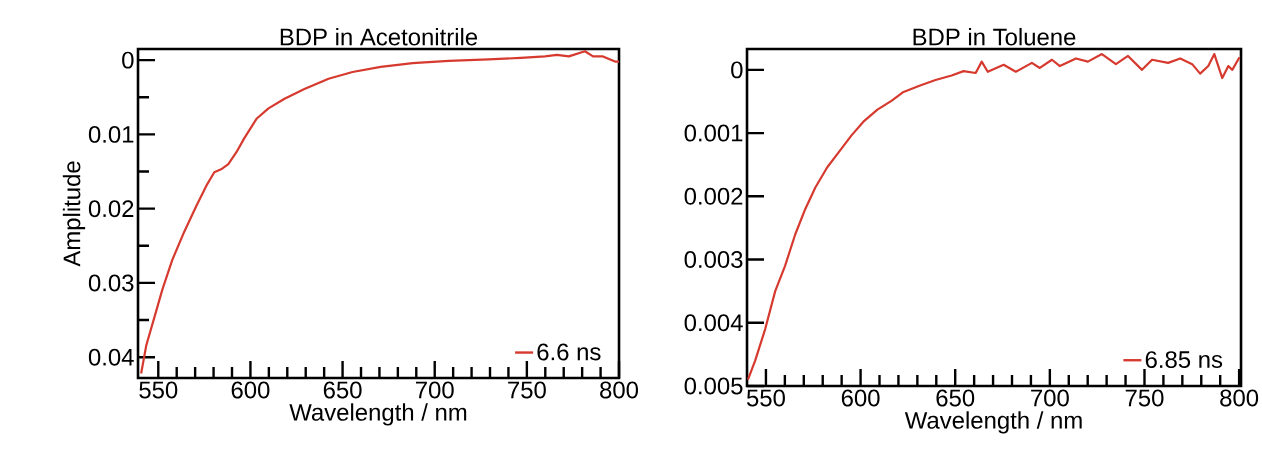  I want to click on y-tick-label: 0.005, so click(713, 386).